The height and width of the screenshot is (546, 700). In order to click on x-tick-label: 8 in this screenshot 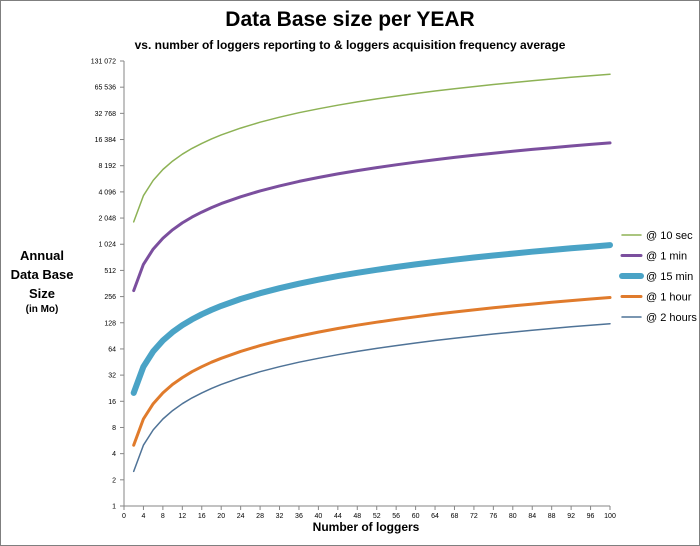, I will do `click(163, 516)`.